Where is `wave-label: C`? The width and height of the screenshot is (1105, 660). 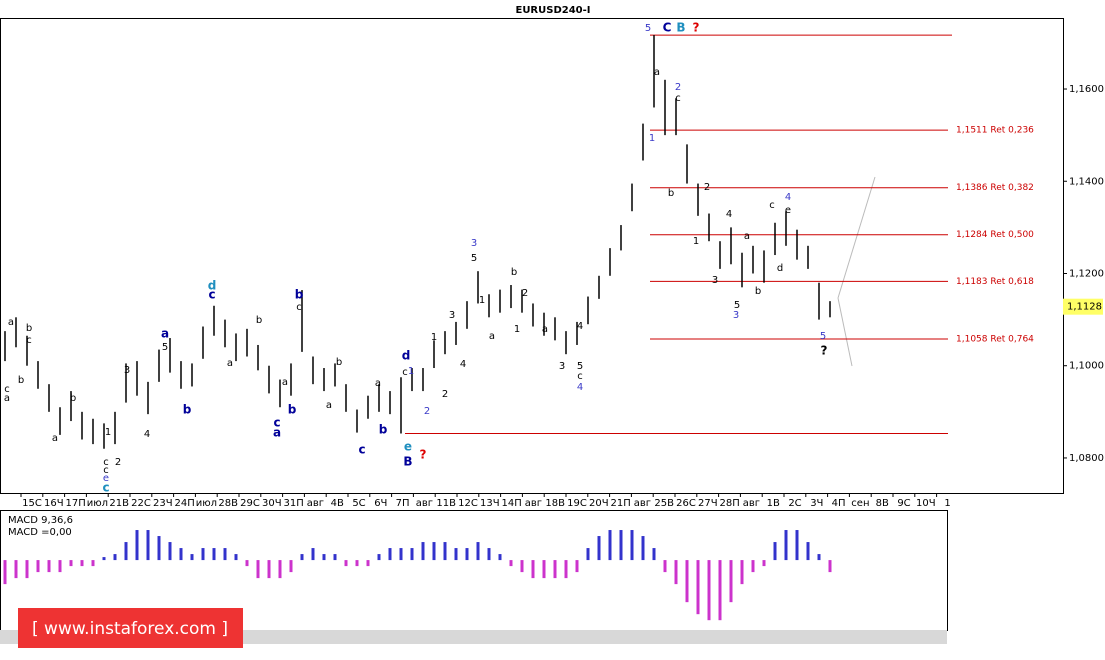
wave-label: C is located at coordinates (667, 28).